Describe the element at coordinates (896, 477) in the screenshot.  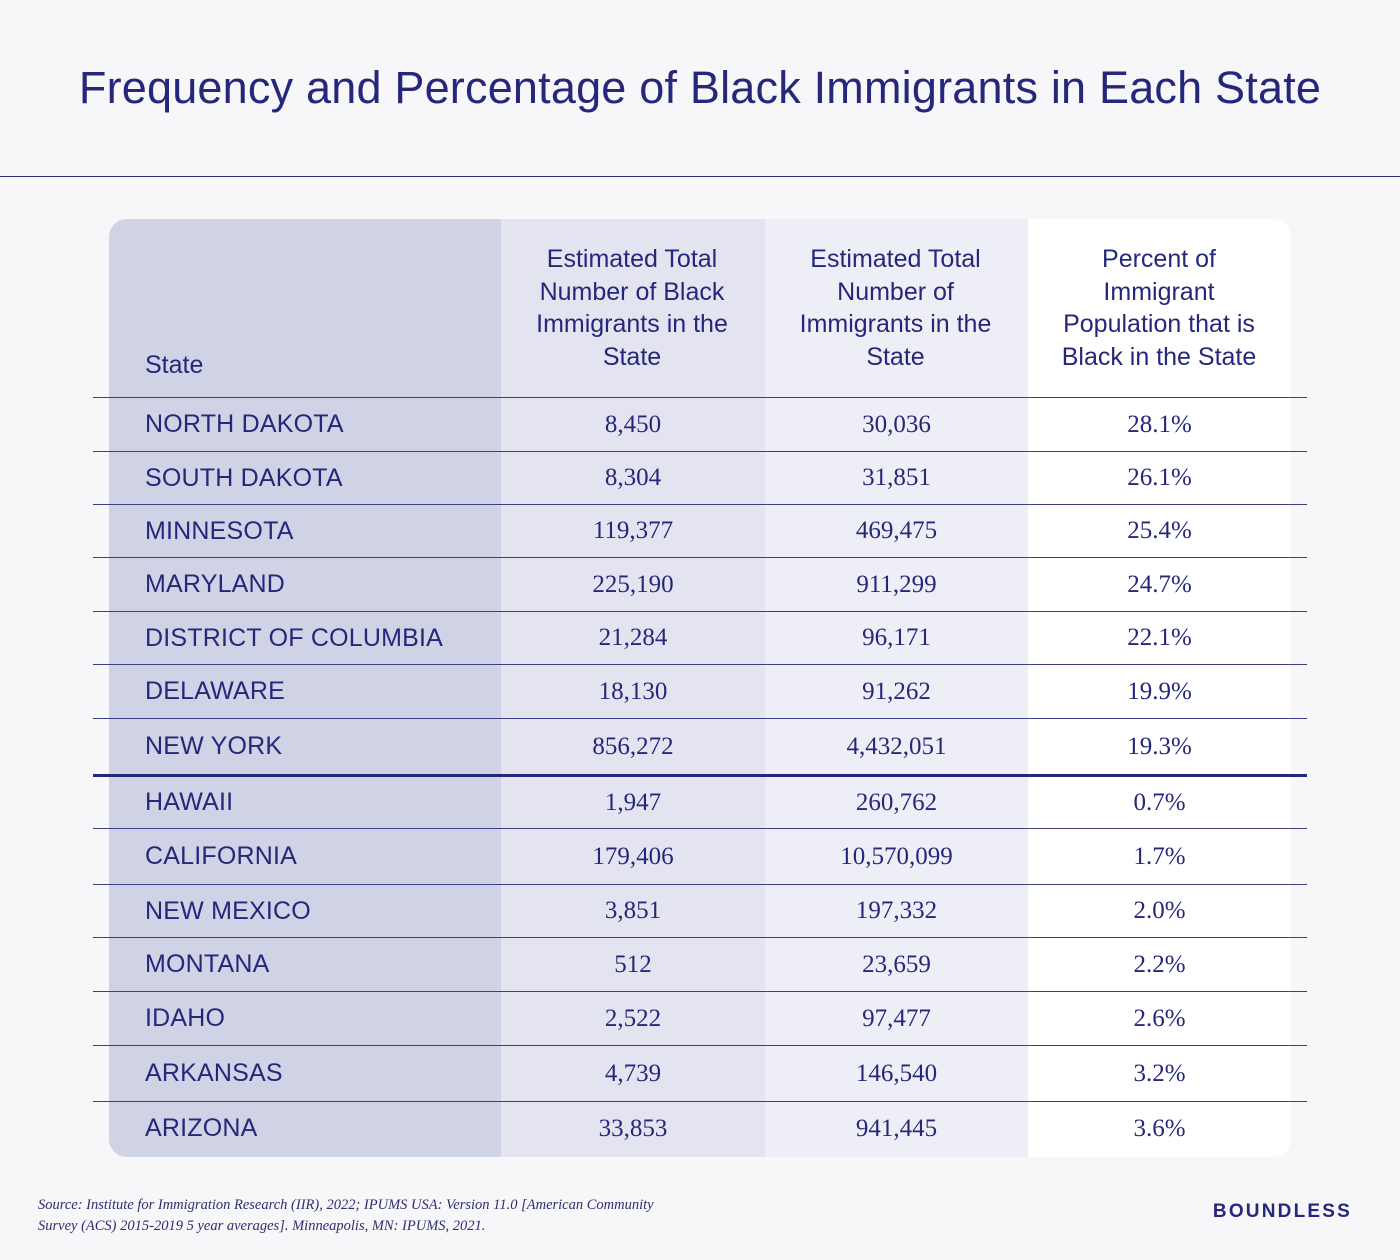
I see `cell-total-immigrants: 31,851` at that location.